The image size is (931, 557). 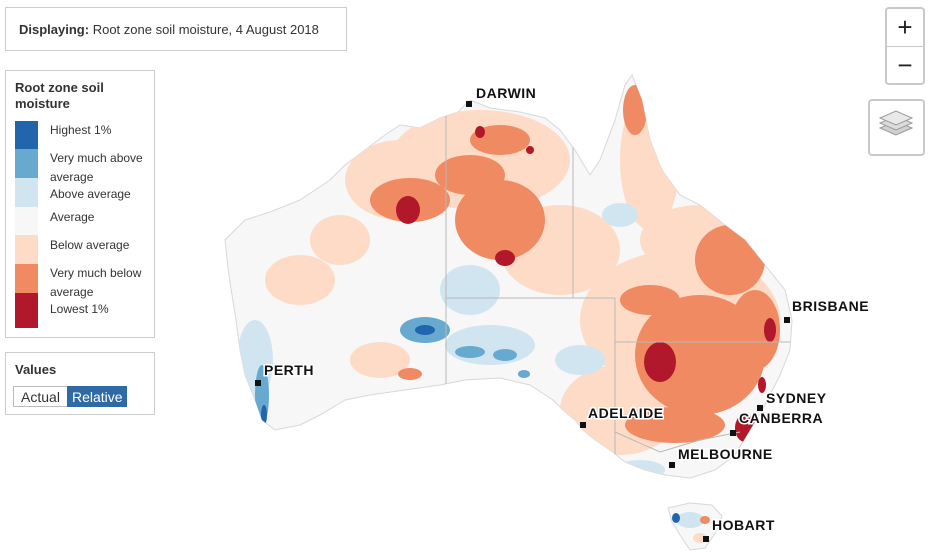 I want to click on displaying-label: Displaying:, so click(x=54, y=29).